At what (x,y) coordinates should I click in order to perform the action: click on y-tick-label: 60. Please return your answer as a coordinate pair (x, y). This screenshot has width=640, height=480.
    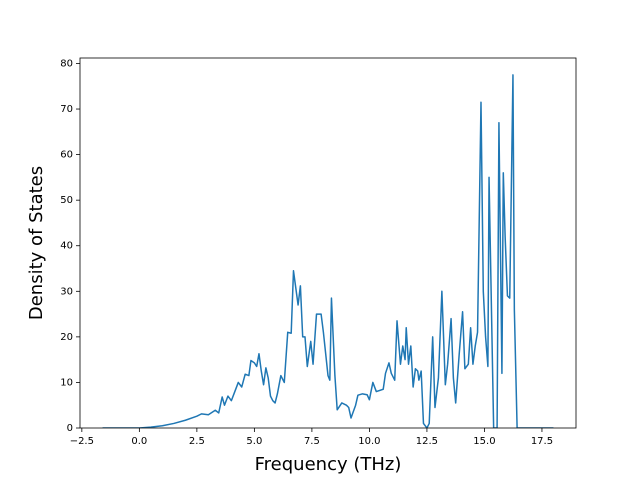
    Looking at the image, I should click on (66, 155).